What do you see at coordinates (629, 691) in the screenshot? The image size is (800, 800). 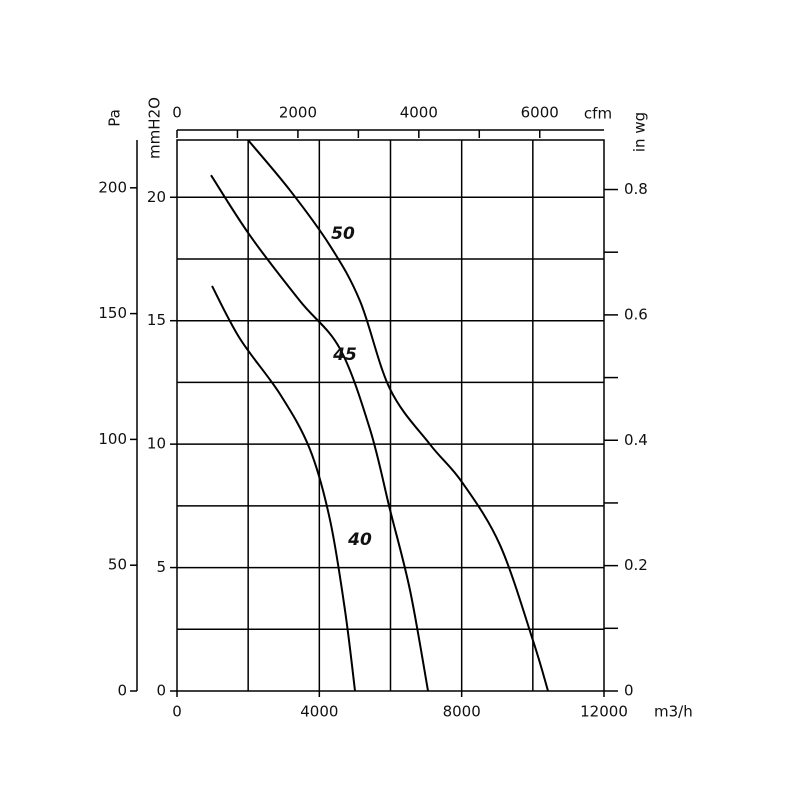 I see `y3-tick-label: 0` at bounding box center [629, 691].